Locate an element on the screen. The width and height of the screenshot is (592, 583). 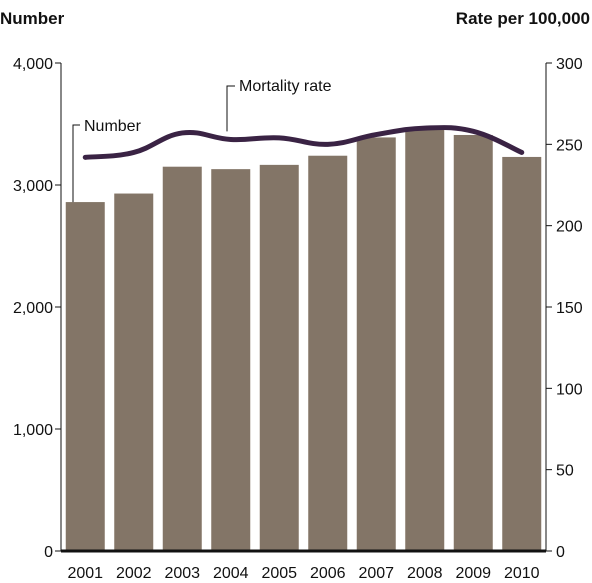
x-tick-label: 2001 is located at coordinates (85, 573).